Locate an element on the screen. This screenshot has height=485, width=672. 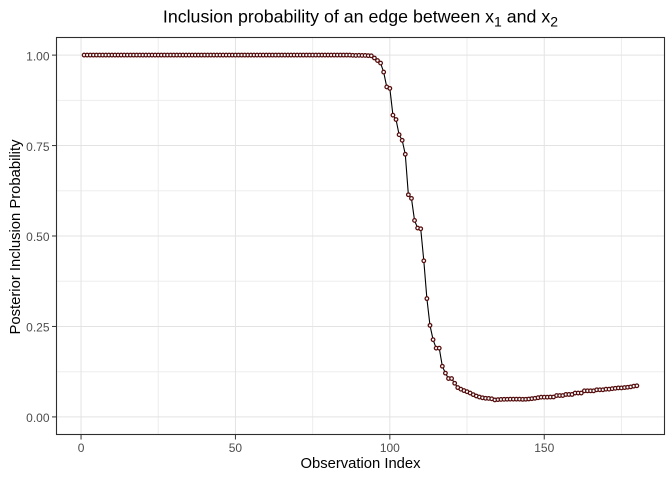
svg-text: 0.25 is located at coordinates (38, 328).